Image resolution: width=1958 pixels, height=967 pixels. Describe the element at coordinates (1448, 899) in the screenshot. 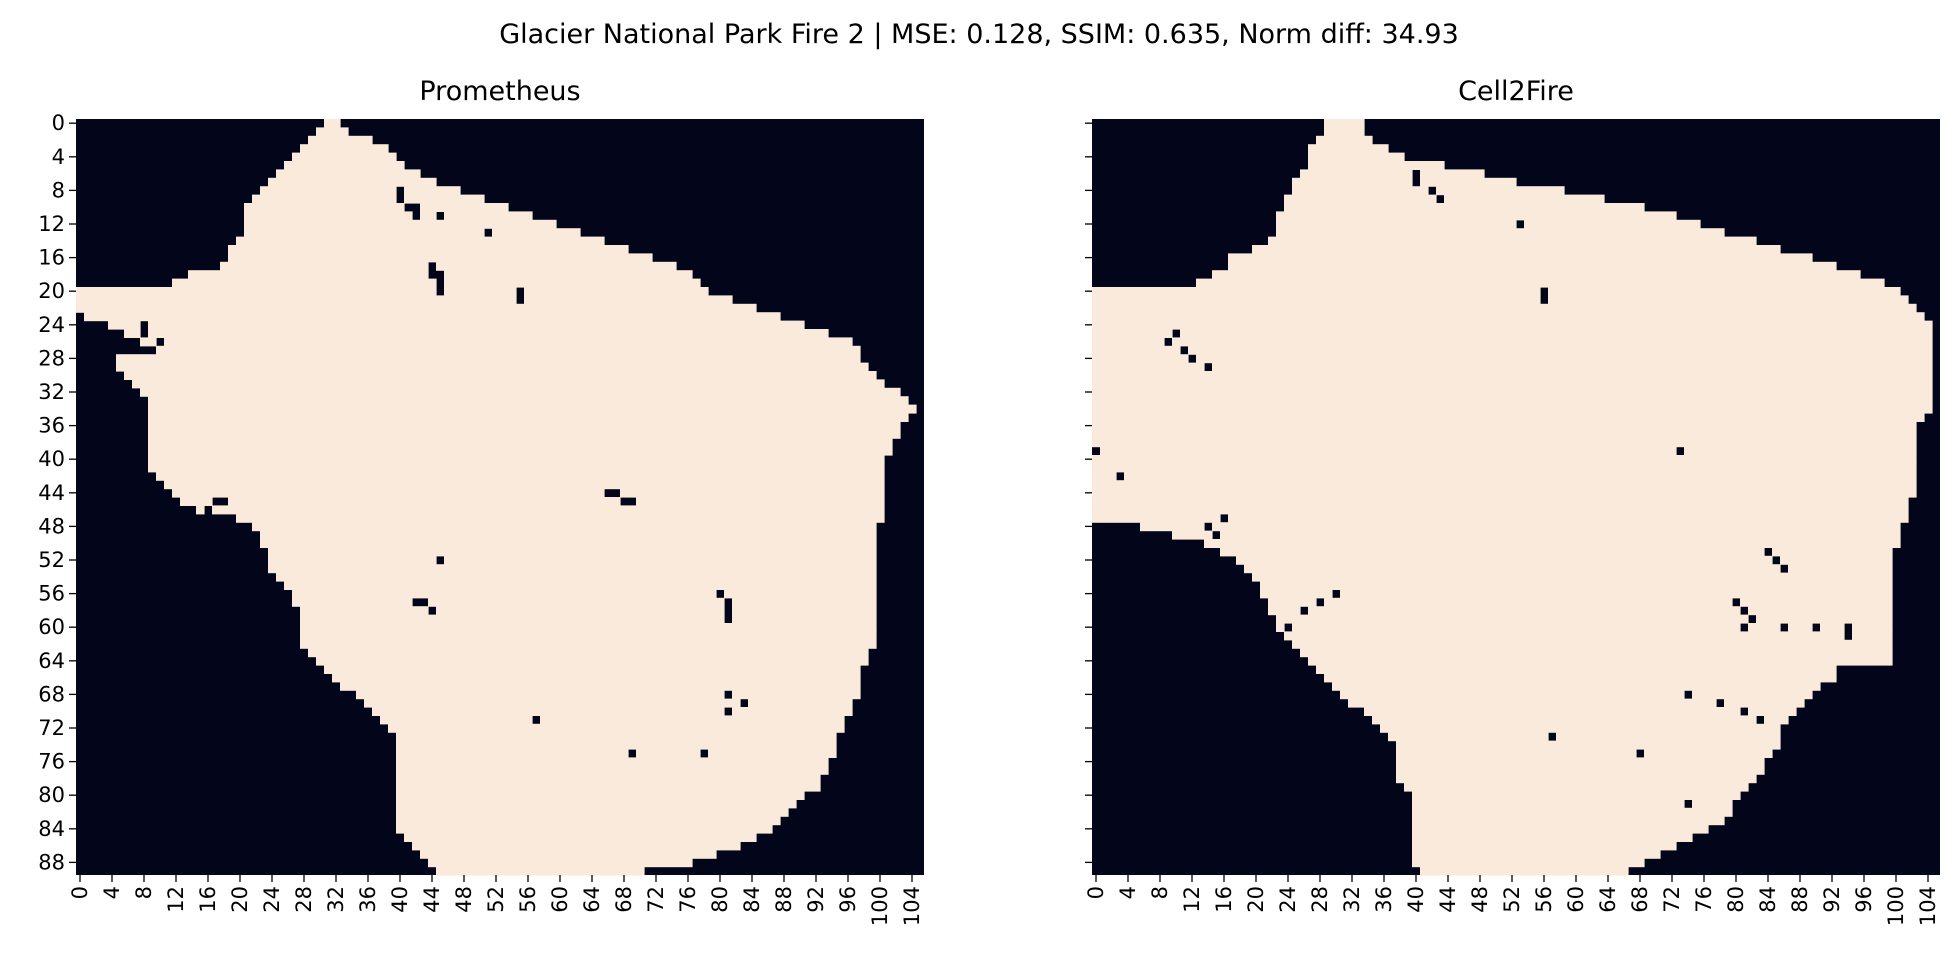

I see `x-tick-label: 44` at that location.